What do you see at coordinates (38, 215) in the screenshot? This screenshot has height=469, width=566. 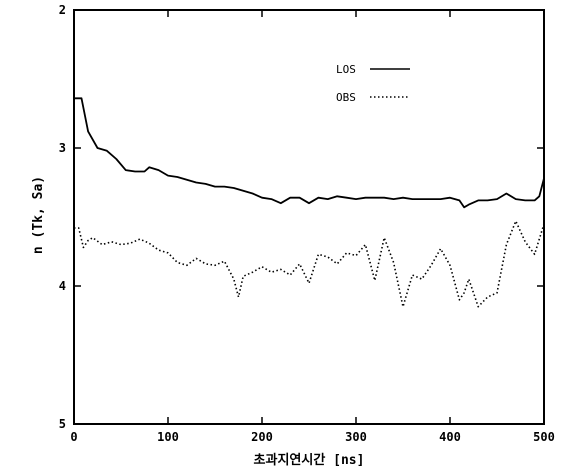 I see `y-axis-label: n (Tk, Sa)` at bounding box center [38, 215].